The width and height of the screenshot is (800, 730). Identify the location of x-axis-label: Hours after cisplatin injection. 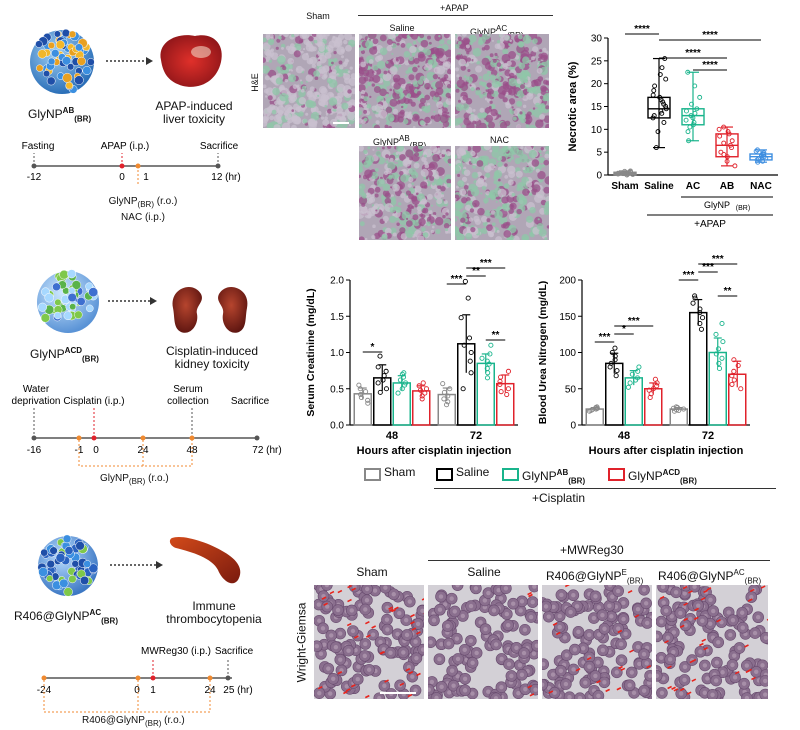
(666, 451).